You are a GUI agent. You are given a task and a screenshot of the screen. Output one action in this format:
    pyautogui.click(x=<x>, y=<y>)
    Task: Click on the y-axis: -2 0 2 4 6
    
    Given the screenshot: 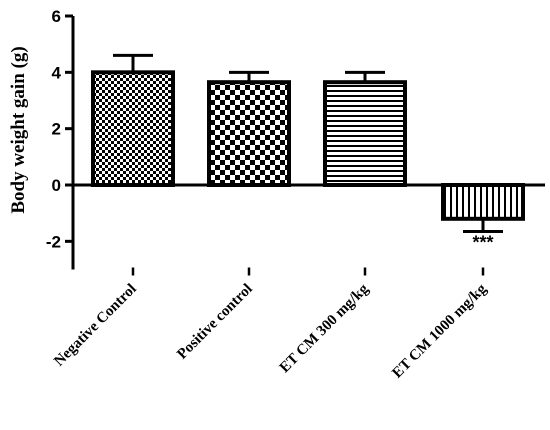 What is the action you would take?
    pyautogui.click(x=60, y=138)
    